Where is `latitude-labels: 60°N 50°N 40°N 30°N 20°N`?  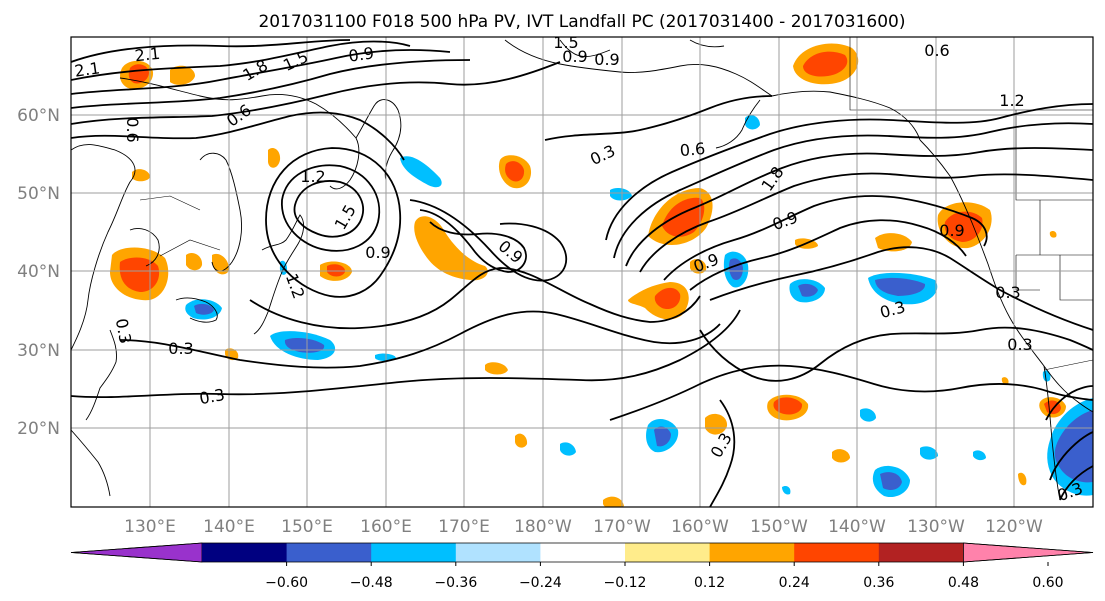 latitude-labels: 60°N 50°N 40°N 30°N 20°N is located at coordinates (38, 272).